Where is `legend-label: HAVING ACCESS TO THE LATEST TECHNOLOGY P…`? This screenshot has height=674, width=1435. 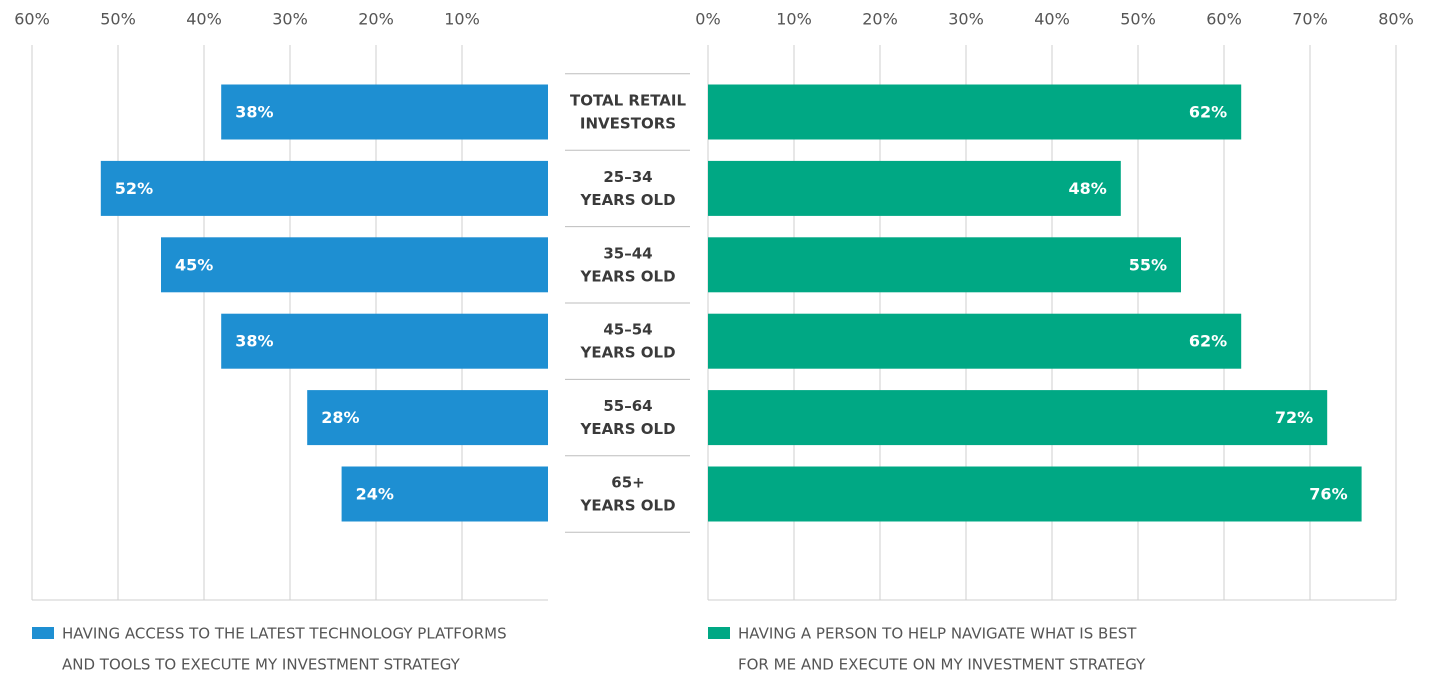 legend-label: HAVING ACCESS TO THE LATEST TECHNOLOGY P… is located at coordinates (284, 634).